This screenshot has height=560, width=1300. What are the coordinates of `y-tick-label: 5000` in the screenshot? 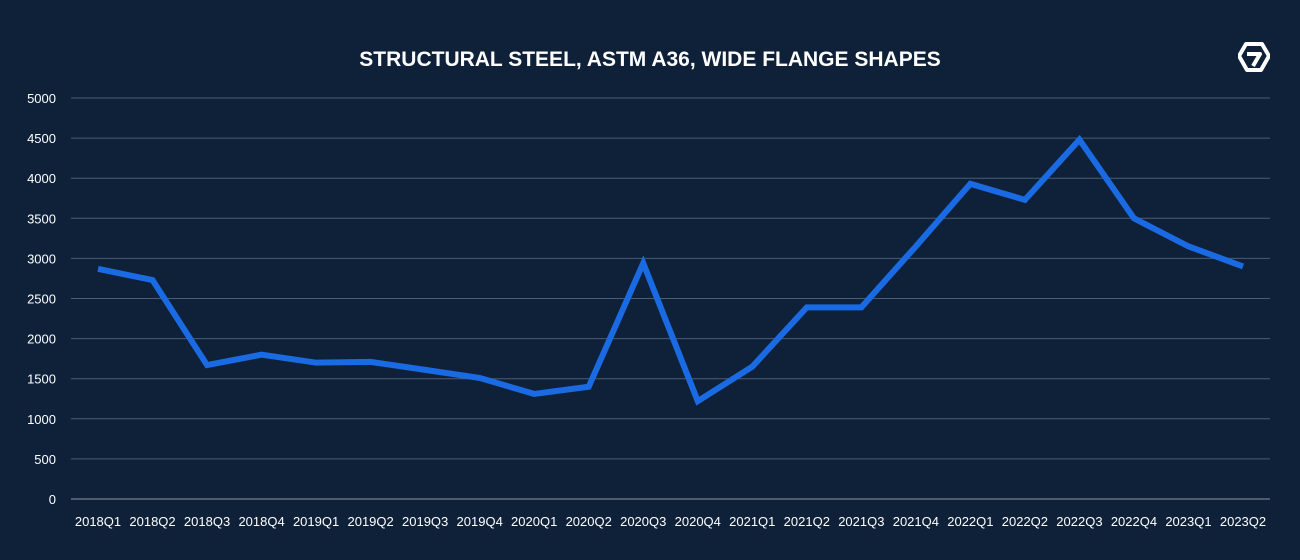 It's located at (41, 98).